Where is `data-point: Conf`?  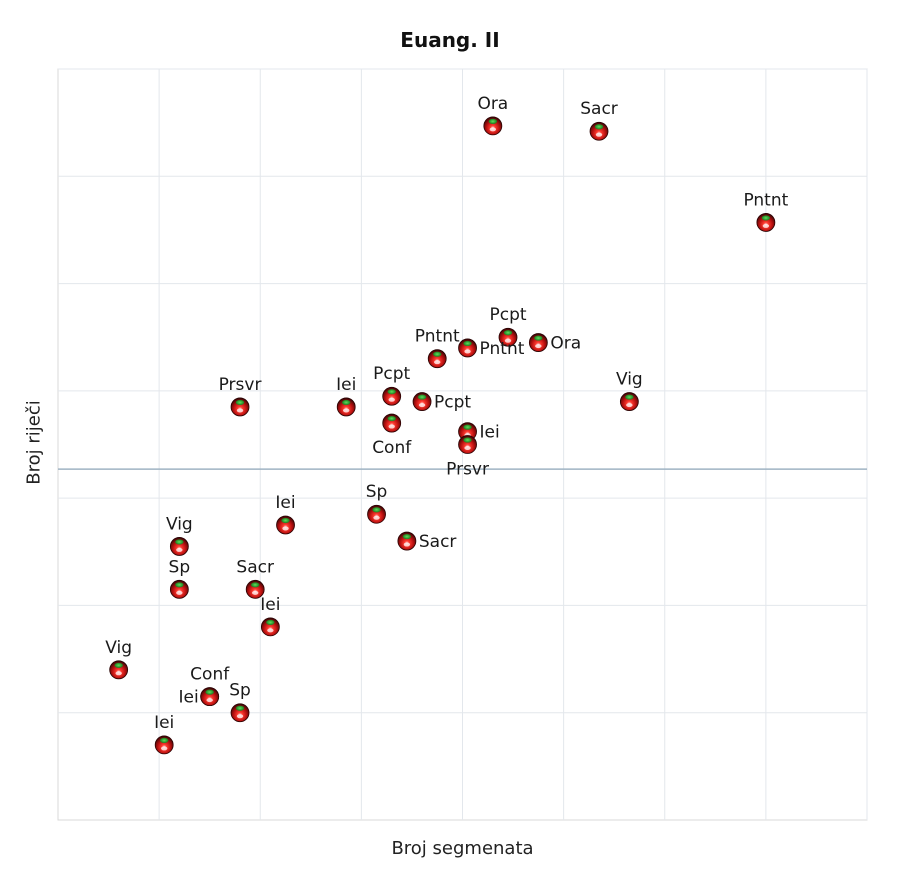 data-point: Conf is located at coordinates (392, 435).